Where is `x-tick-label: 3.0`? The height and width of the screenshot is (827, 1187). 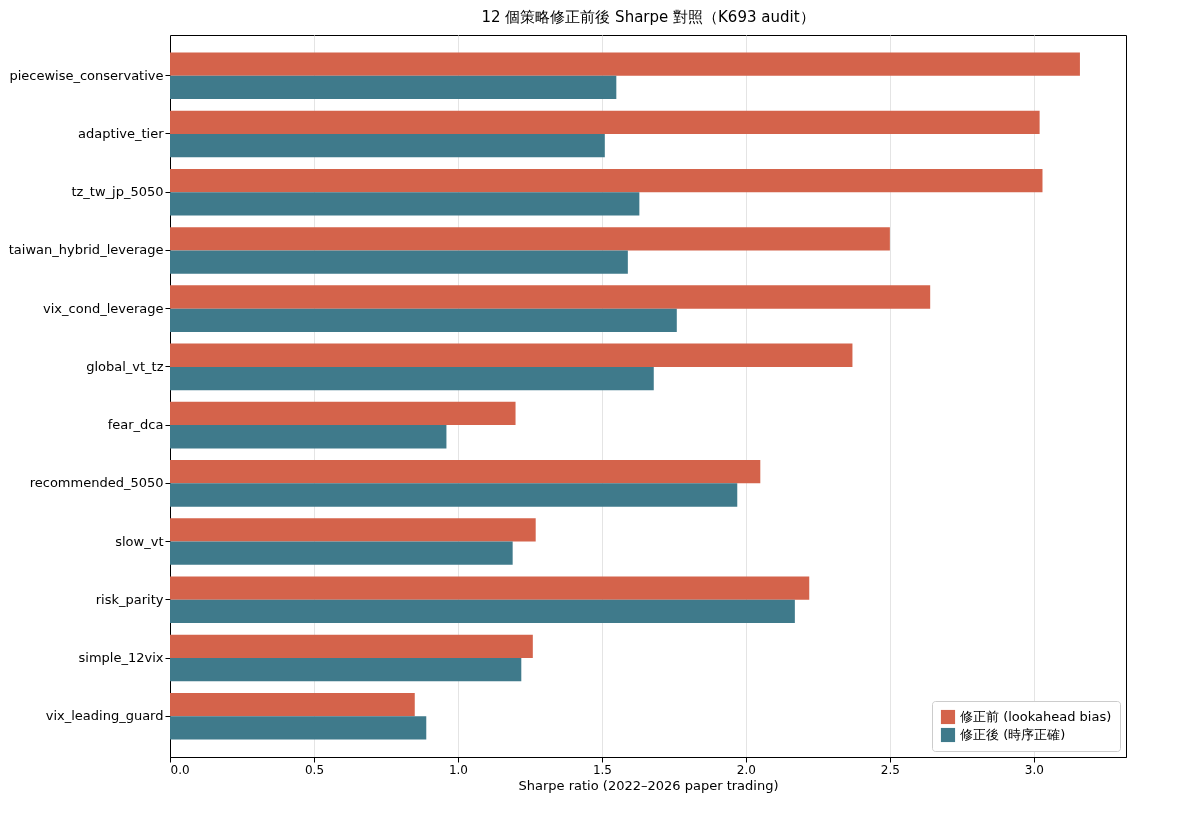
x-tick-label: 3.0 is located at coordinates (1034, 769).